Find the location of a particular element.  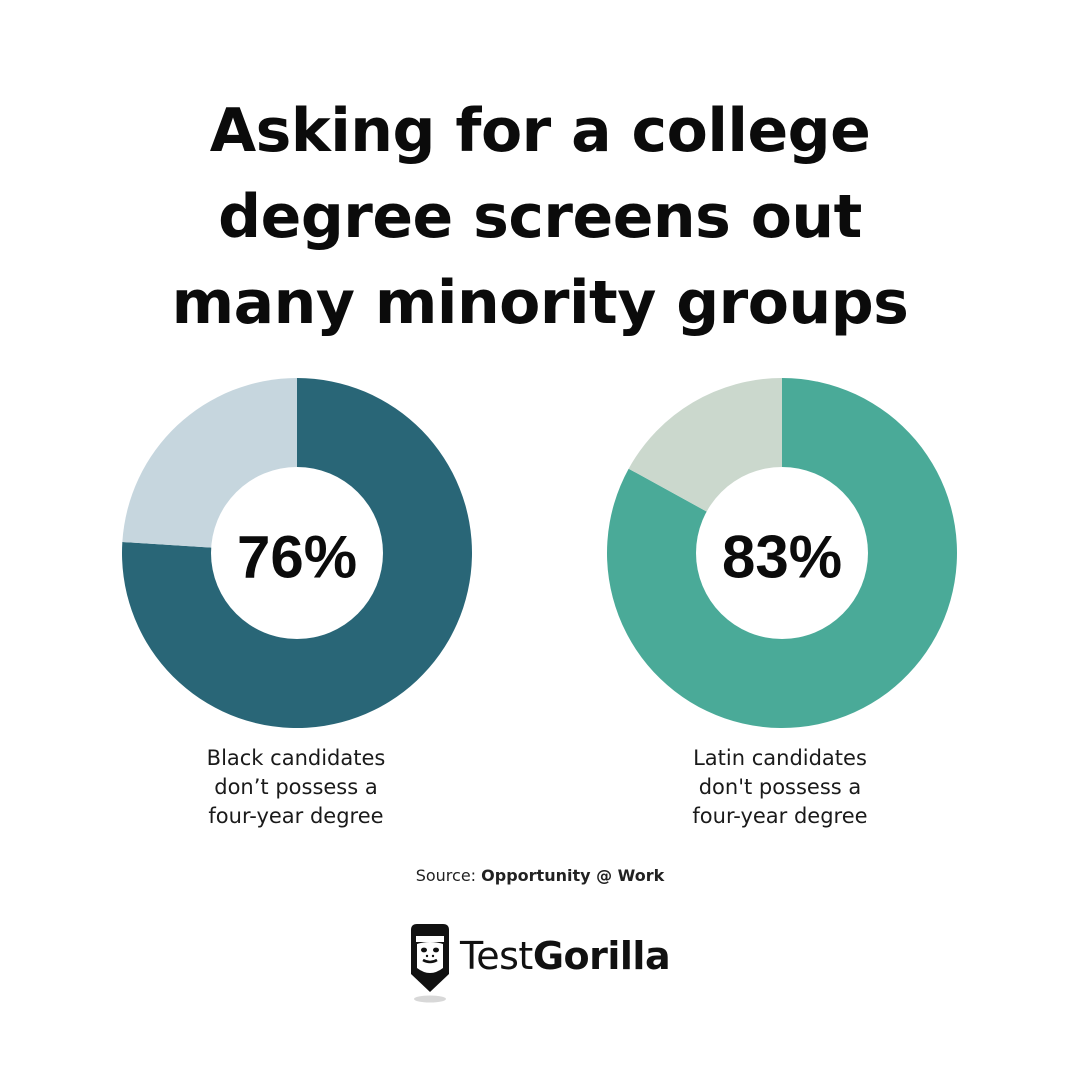

donut-center-label-latin: 83% is located at coordinates (782, 557).